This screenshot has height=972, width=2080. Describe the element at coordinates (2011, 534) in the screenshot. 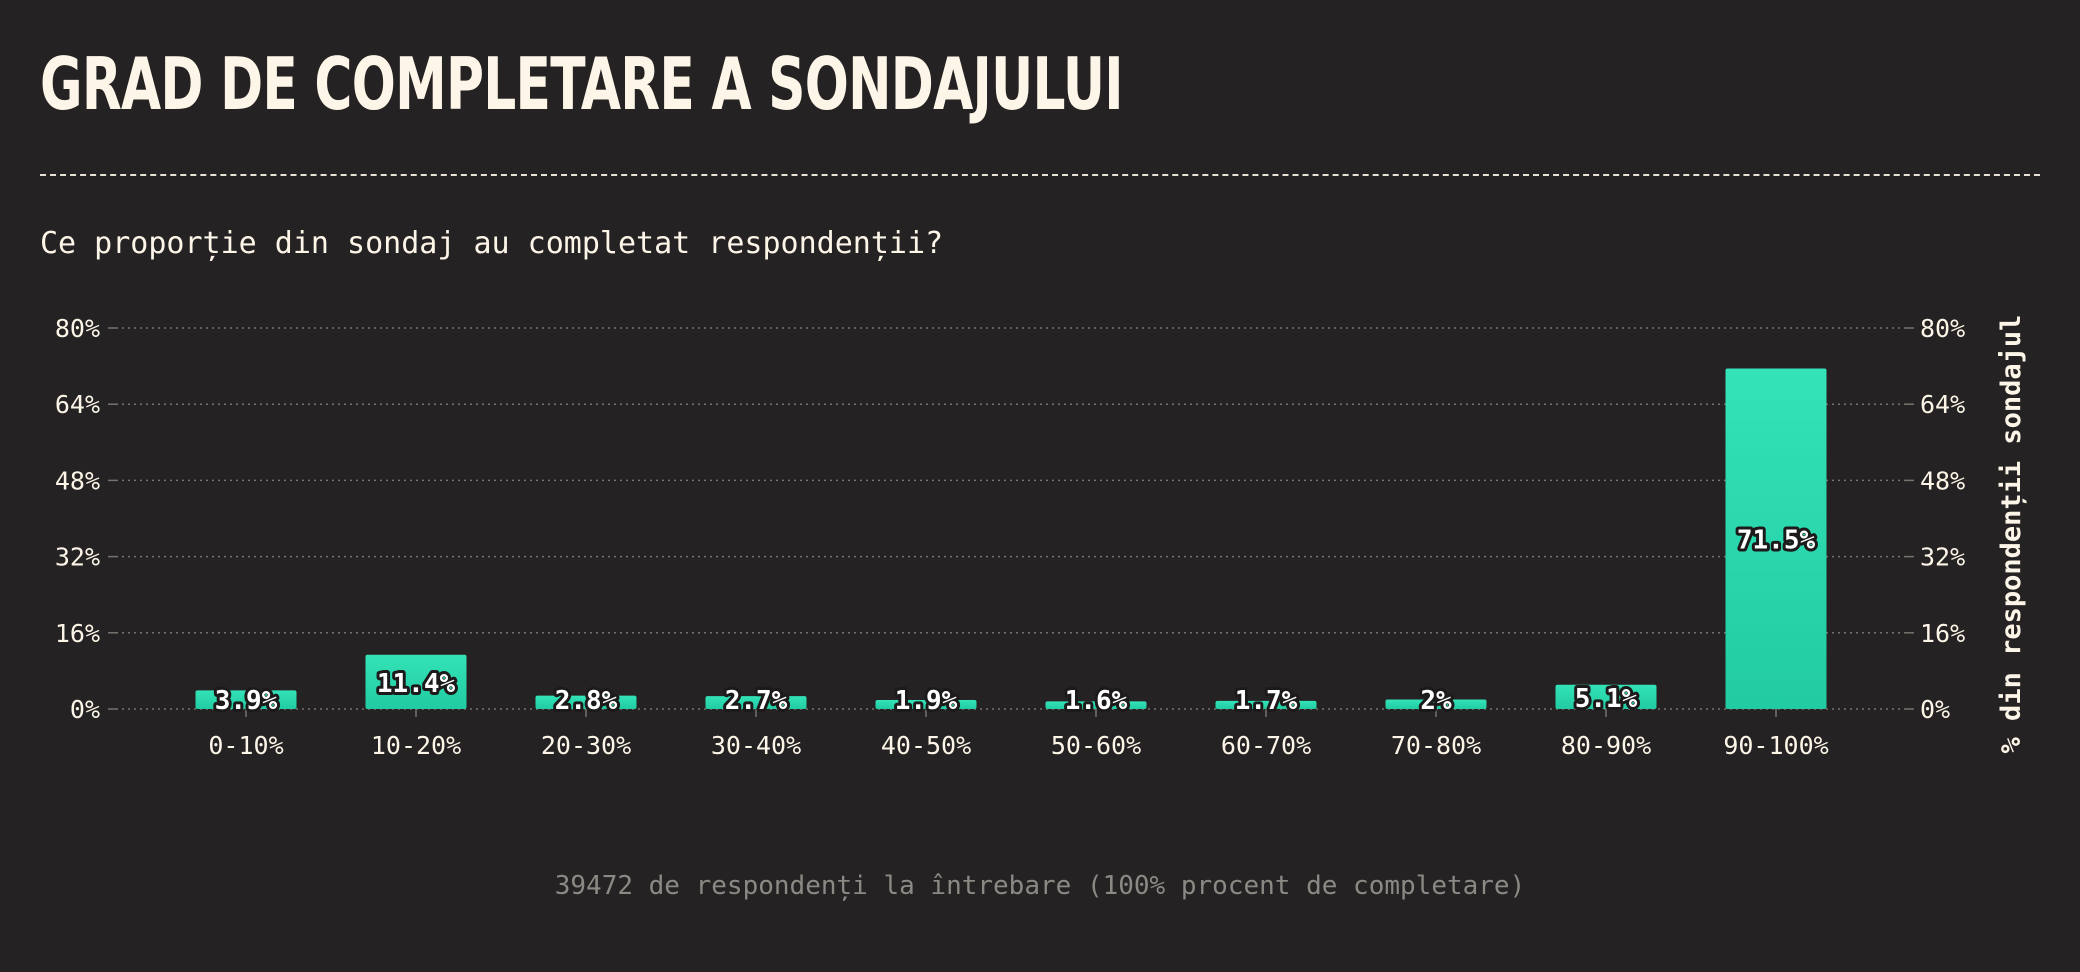

I see `y-axis-title: % din respondenții sondajul` at that location.